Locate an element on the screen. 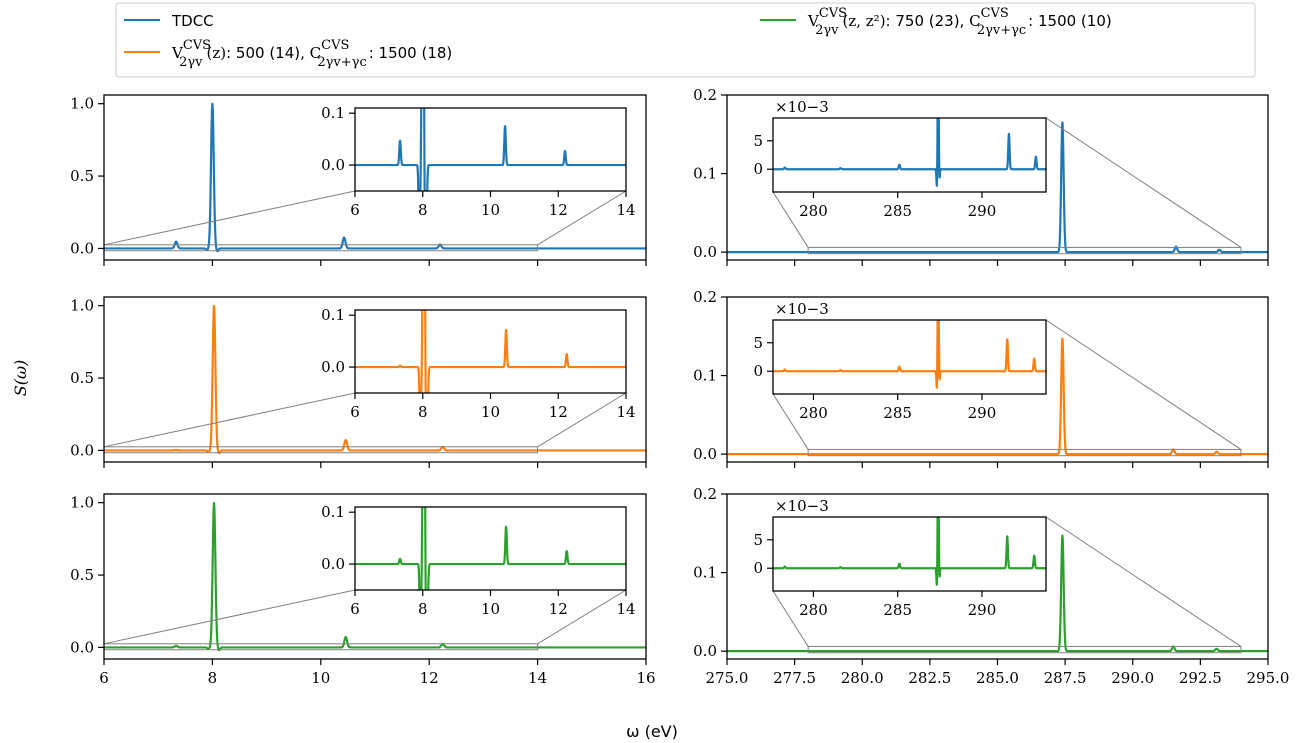 Image resolution: width=1313 pixels, height=743 pixels. left-1-ytick-label-0: 0.0 is located at coordinates (82, 248).